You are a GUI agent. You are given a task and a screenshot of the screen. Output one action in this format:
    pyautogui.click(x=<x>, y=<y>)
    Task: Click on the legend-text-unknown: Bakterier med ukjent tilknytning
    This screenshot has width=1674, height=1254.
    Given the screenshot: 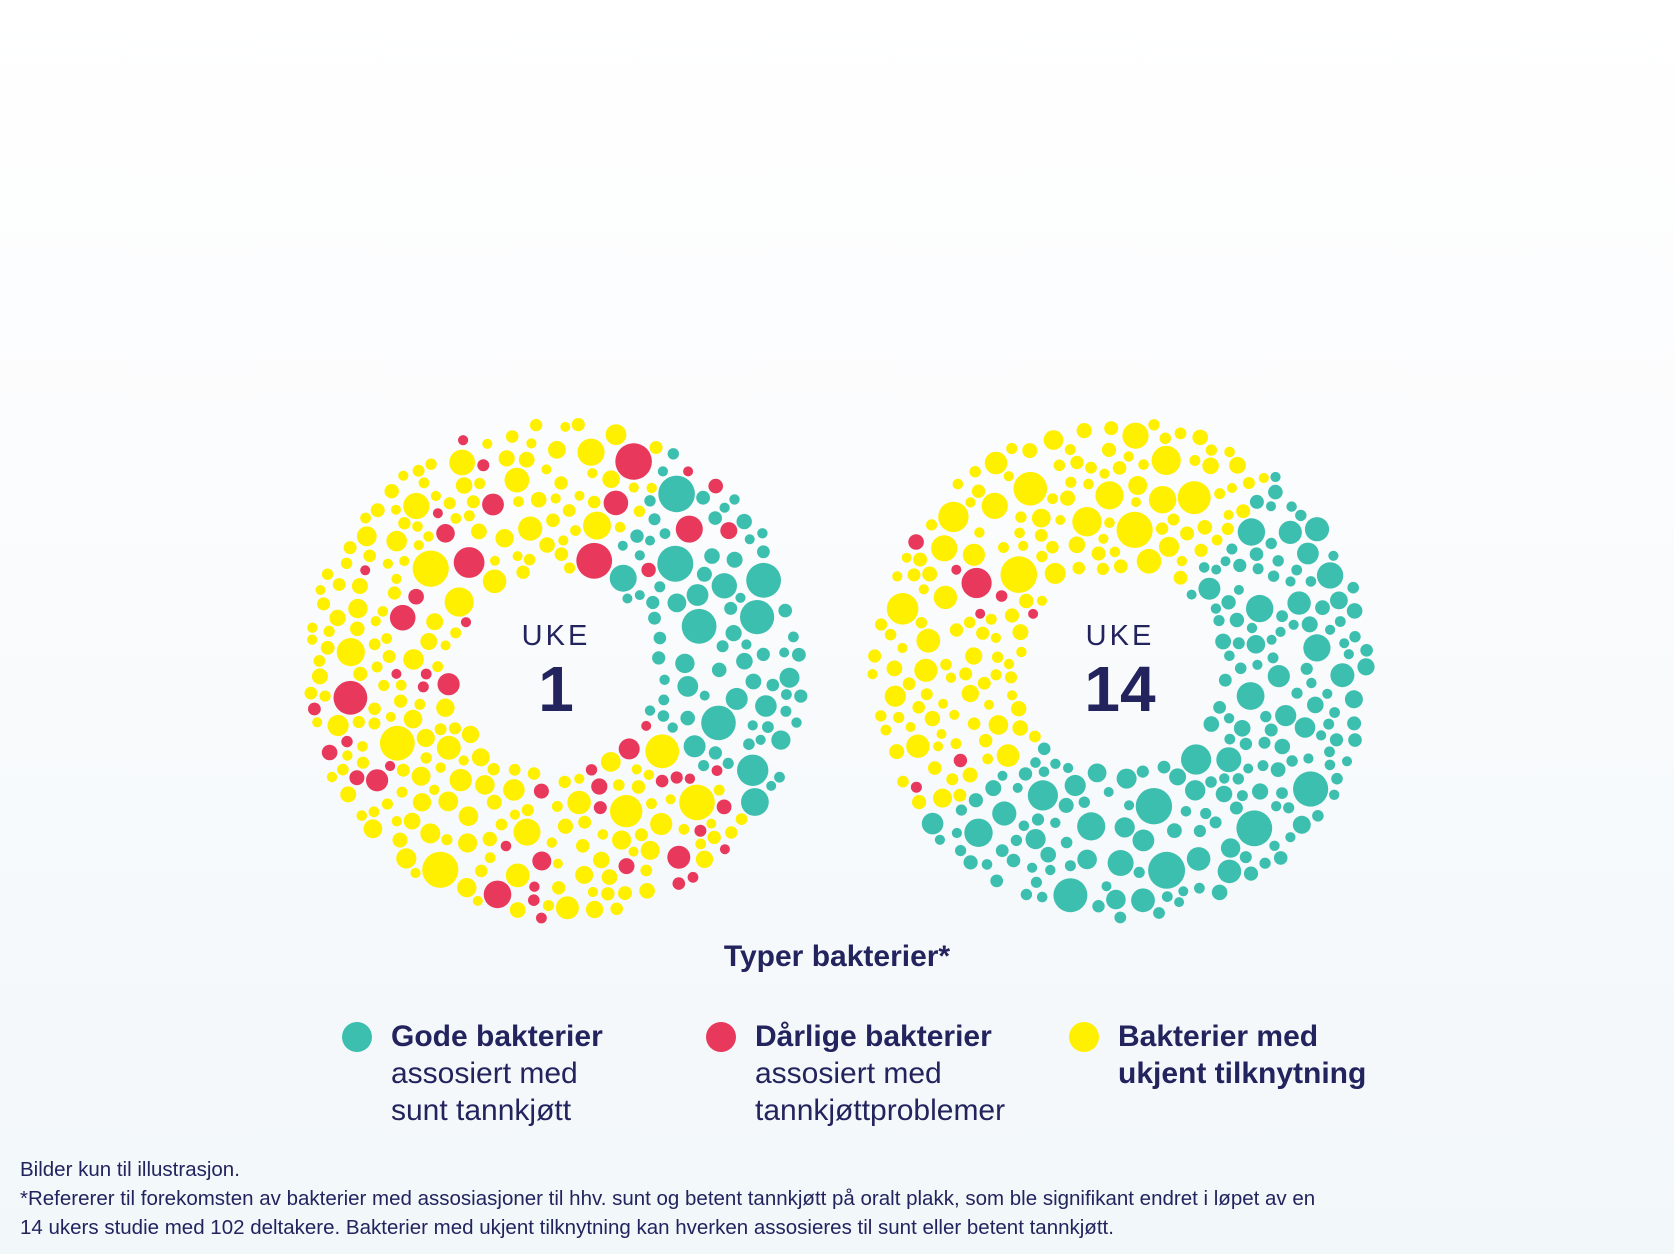 What is the action you would take?
    pyautogui.click(x=1242, y=1055)
    